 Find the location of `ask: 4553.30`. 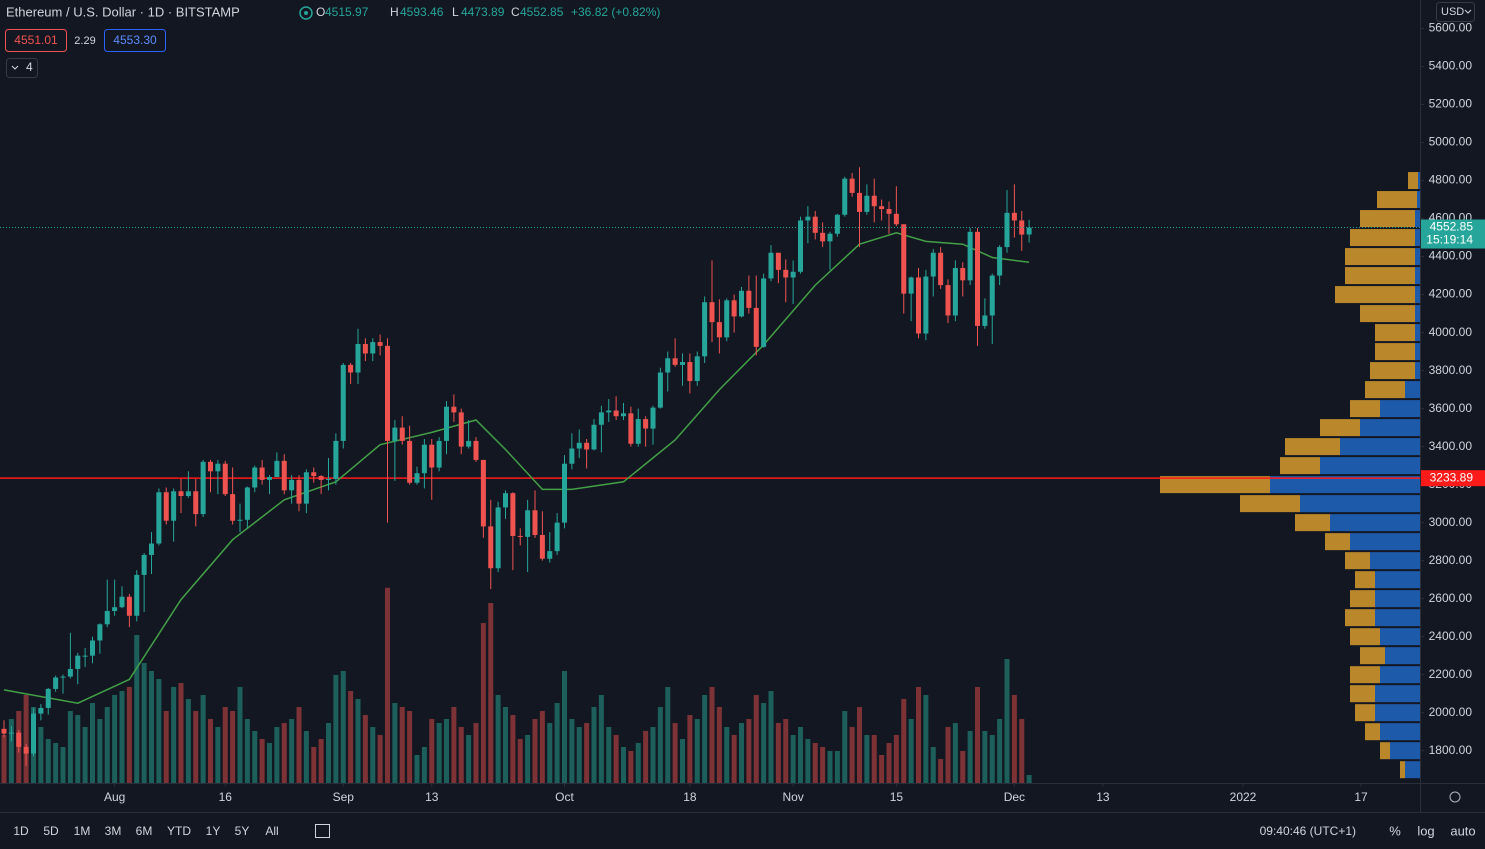

ask: 4553.30 is located at coordinates (135, 40).